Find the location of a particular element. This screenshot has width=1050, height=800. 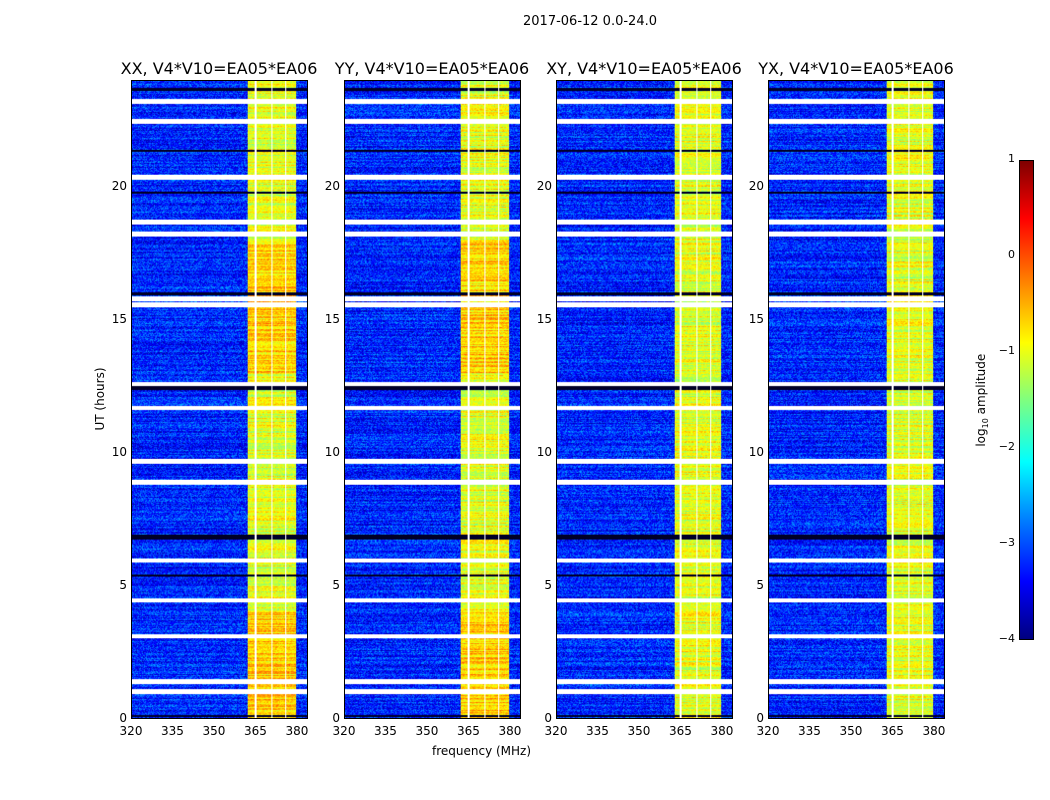

panel-title: YY, V4*V10=EA05*EA06 is located at coordinates (432, 68).